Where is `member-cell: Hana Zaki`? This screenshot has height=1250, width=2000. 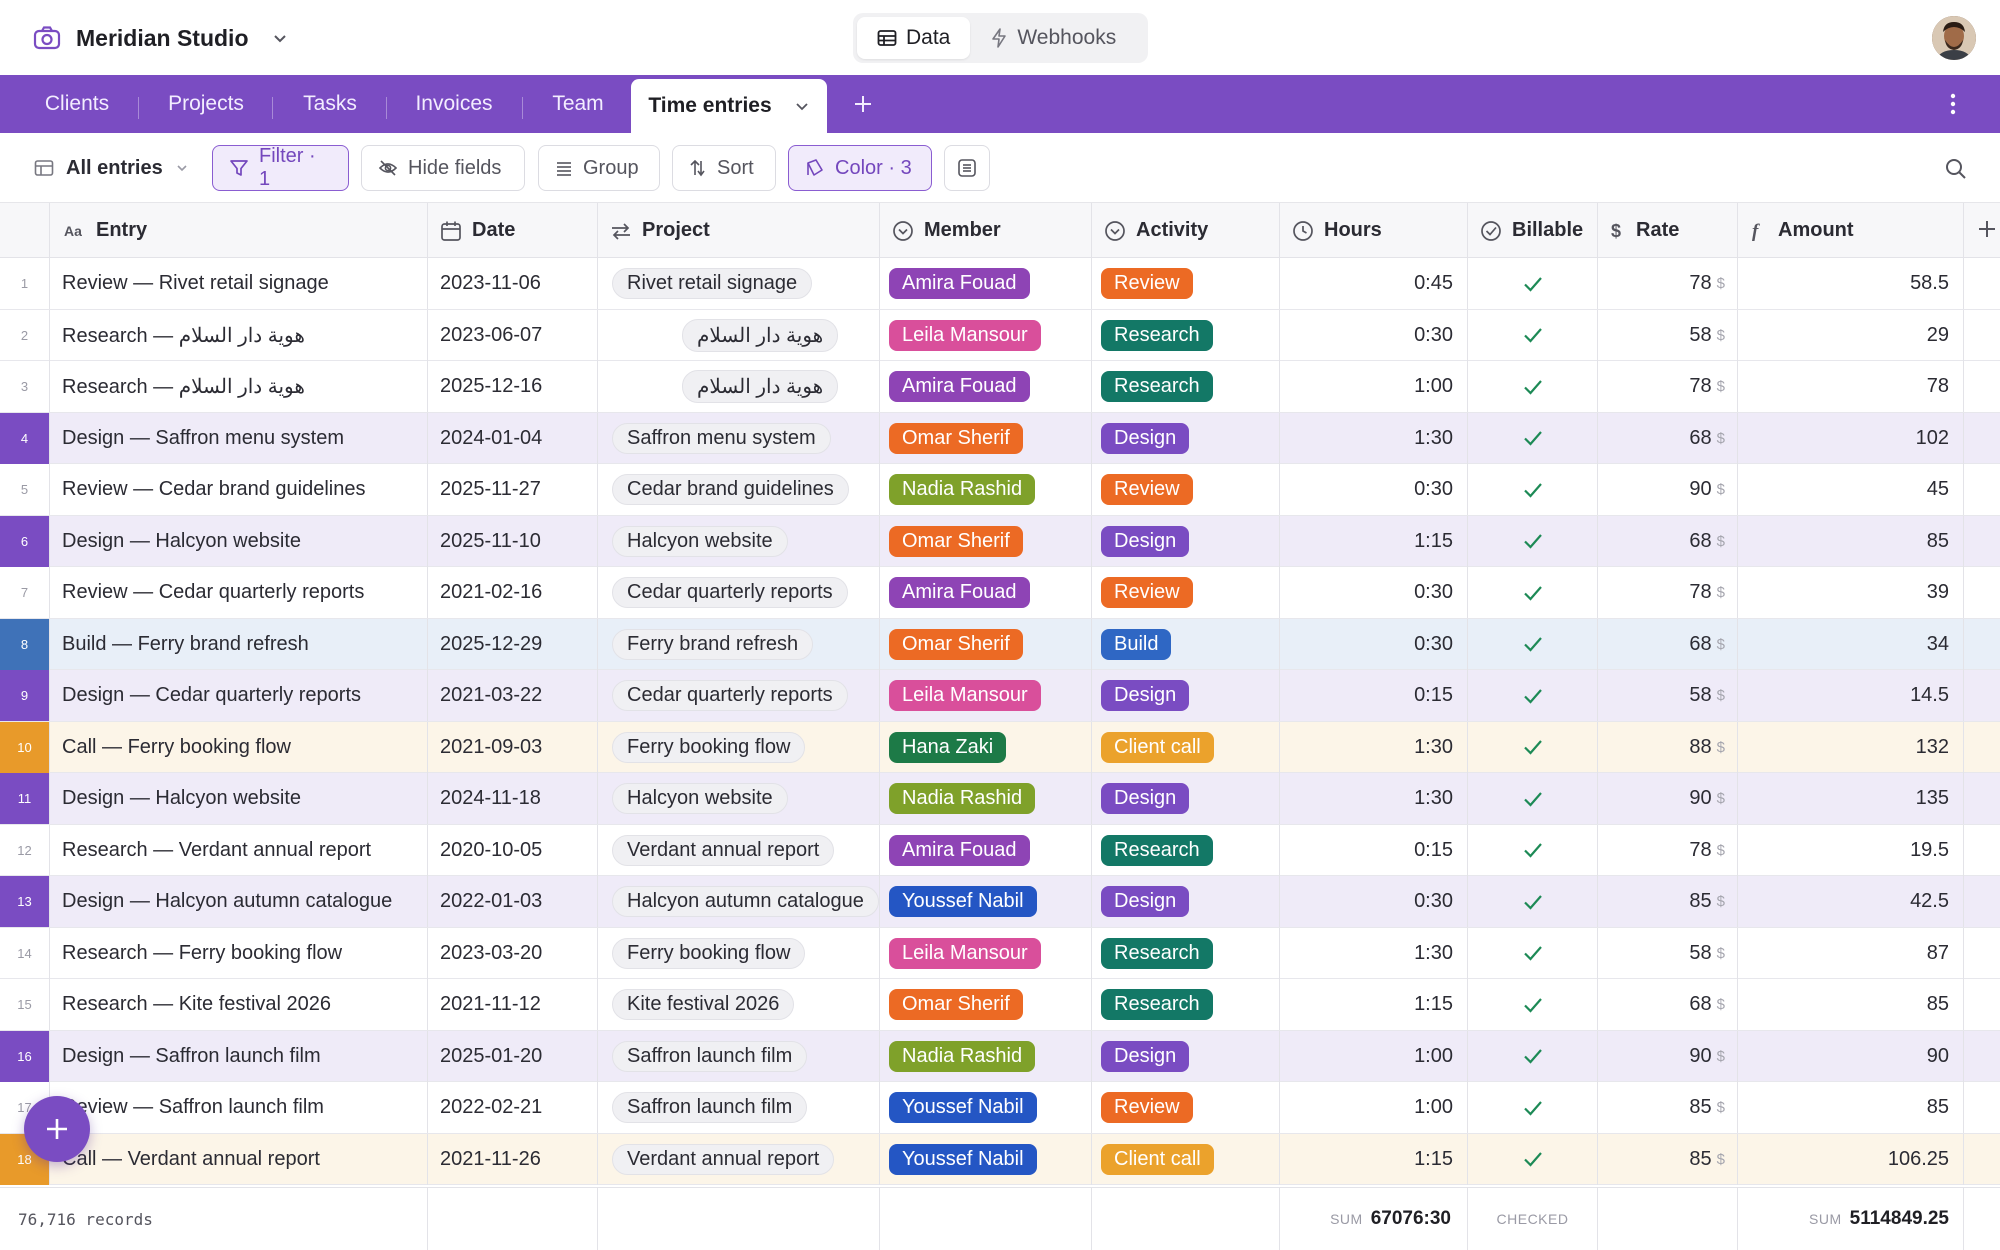 member-cell: Hana Zaki is located at coordinates (986, 747).